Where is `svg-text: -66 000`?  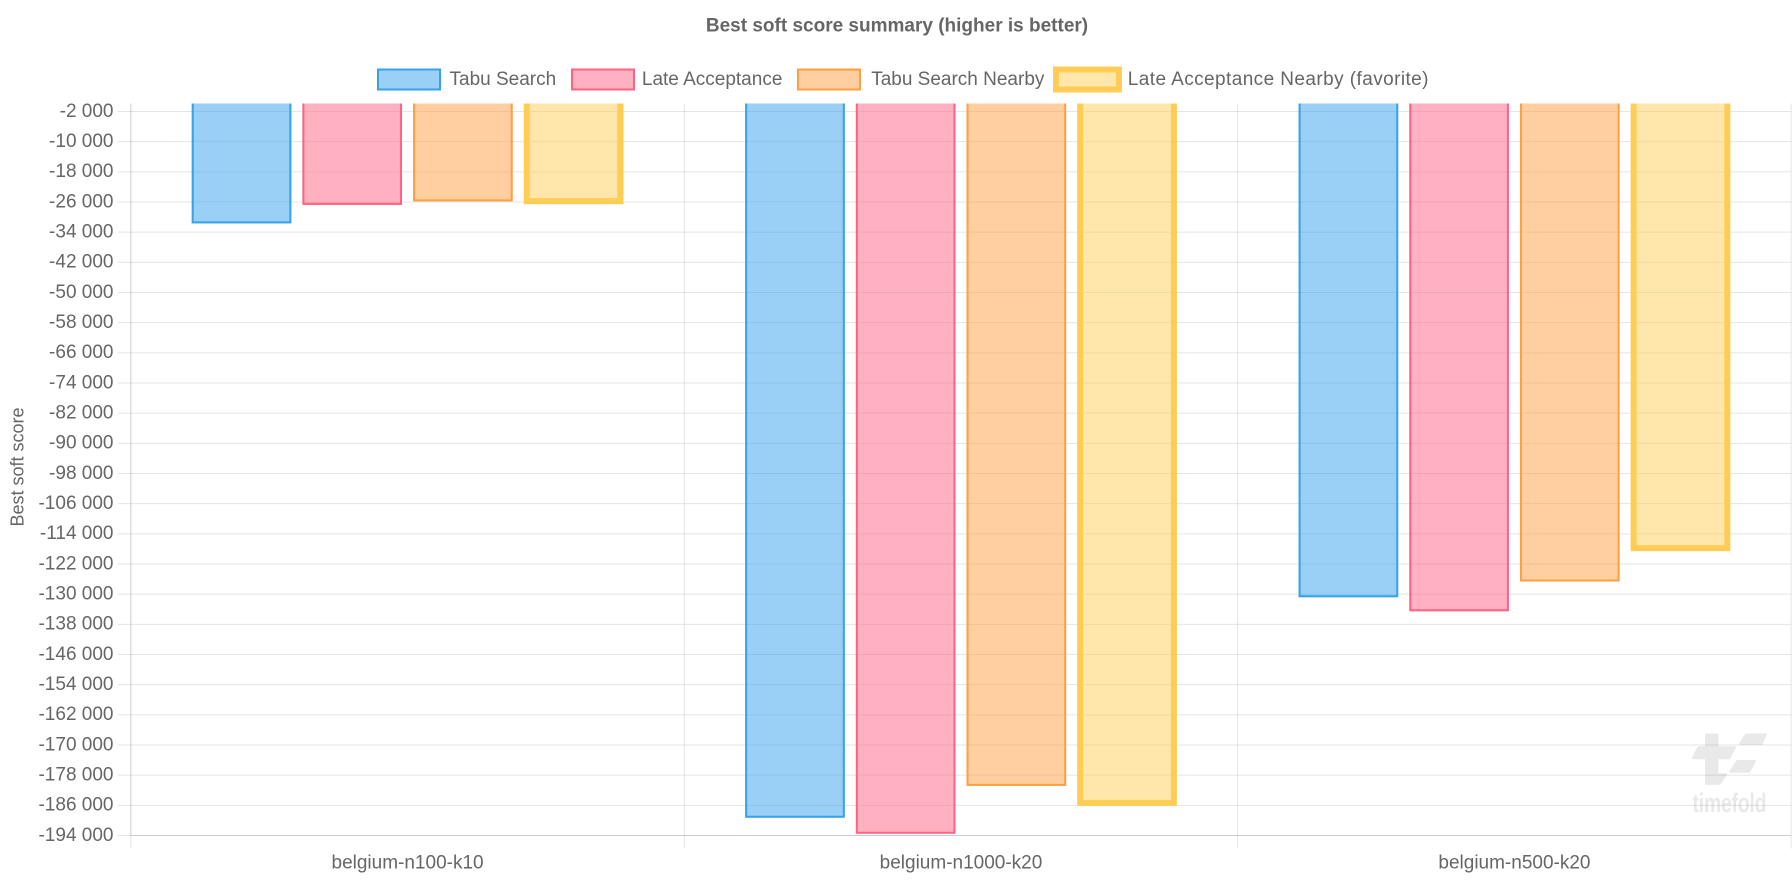
svg-text: -66 000 is located at coordinates (81, 352).